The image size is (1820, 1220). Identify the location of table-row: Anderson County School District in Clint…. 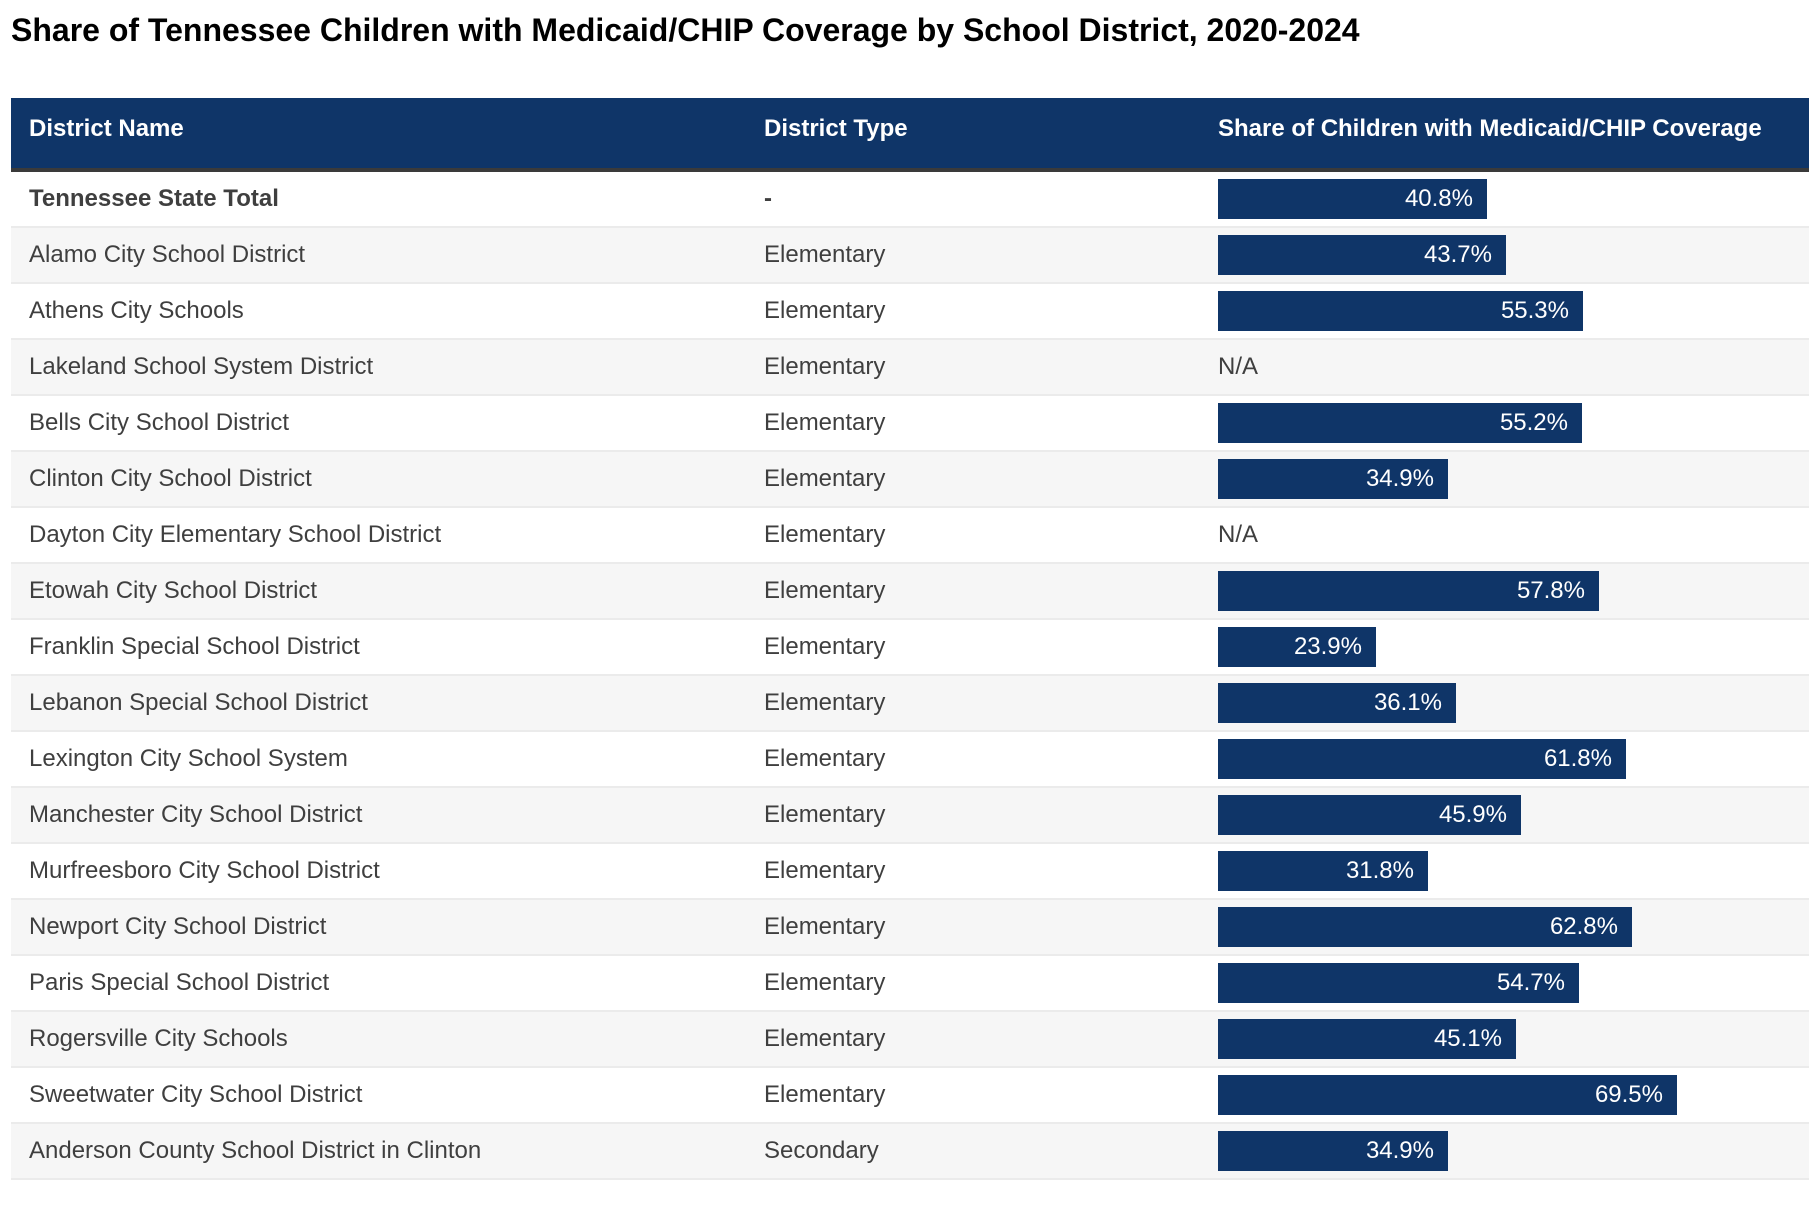
(910, 1152).